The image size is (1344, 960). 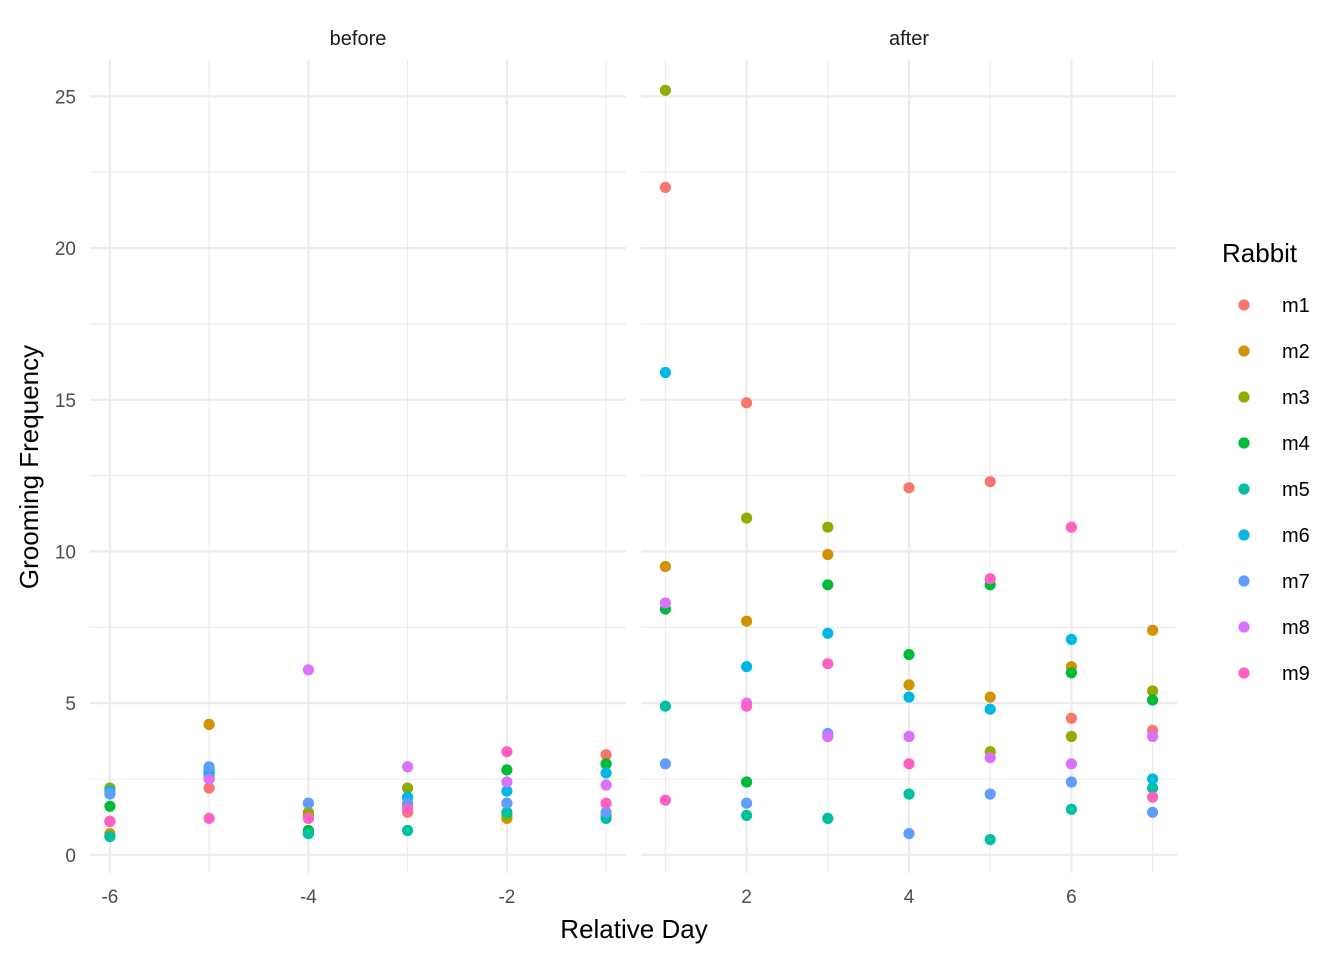 What do you see at coordinates (1296, 352) in the screenshot?
I see `legend-label-m2: m2` at bounding box center [1296, 352].